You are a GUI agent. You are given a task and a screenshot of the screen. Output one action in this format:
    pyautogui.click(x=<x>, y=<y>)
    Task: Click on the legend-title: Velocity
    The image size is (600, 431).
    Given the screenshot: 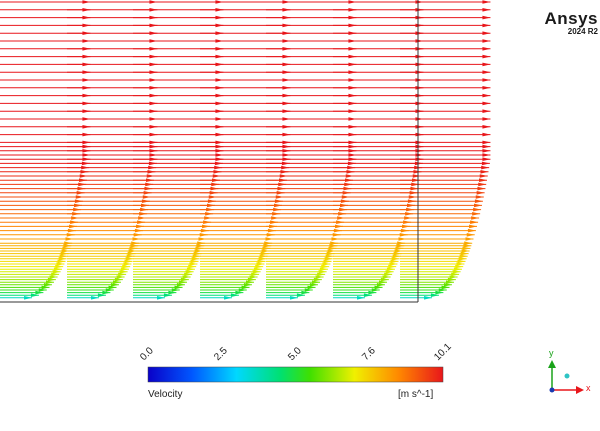 What is the action you would take?
    pyautogui.click(x=165, y=394)
    